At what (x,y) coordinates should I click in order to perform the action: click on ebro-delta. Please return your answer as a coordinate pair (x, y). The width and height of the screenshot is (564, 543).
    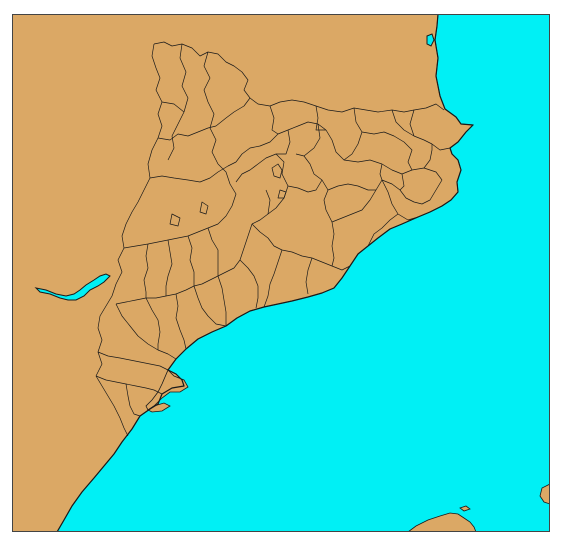
    Looking at the image, I should click on (167, 390).